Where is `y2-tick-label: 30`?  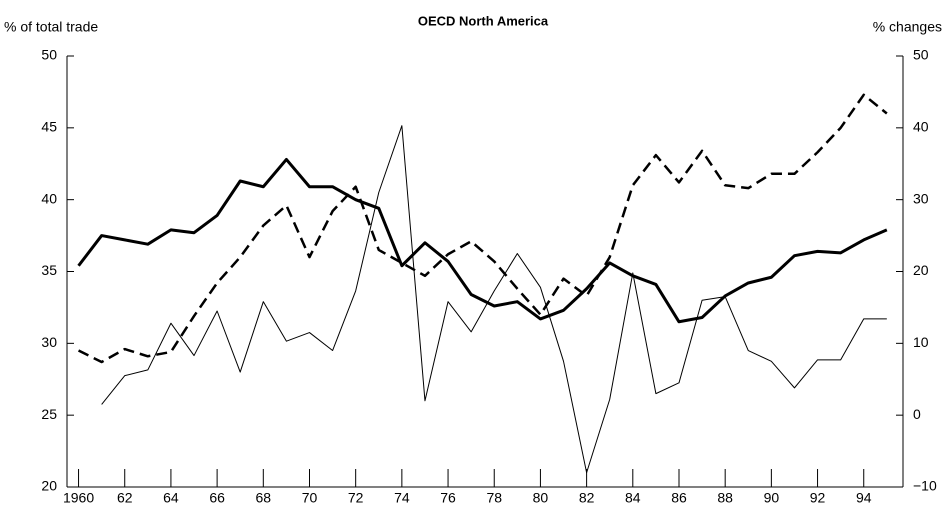
y2-tick-label: 30 is located at coordinates (921, 198).